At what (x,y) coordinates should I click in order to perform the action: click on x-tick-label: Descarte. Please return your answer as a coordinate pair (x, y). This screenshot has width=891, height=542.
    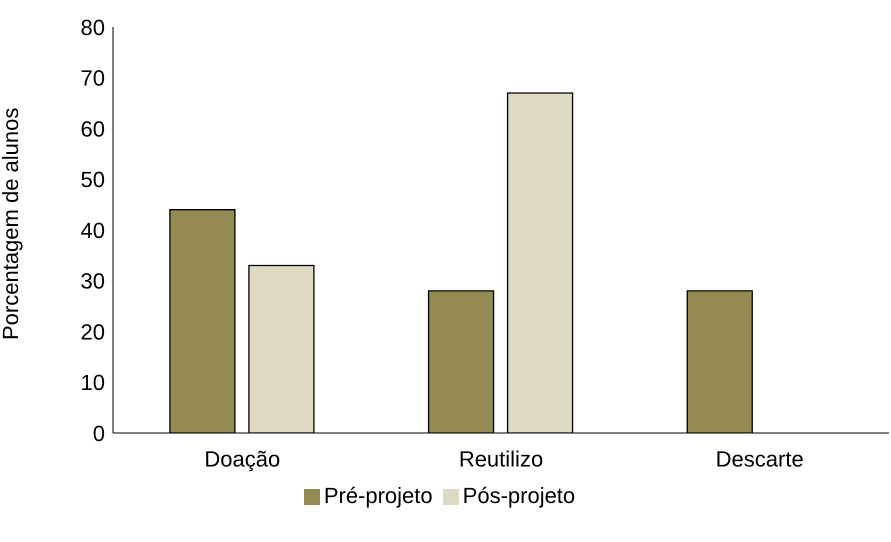
    Looking at the image, I should click on (760, 459).